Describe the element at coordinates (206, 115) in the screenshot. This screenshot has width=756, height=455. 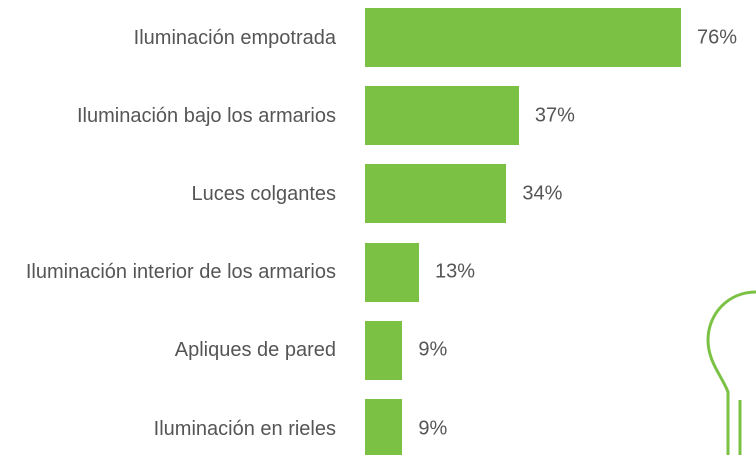
I see `category-label: Iluminación bajo los armarios` at that location.